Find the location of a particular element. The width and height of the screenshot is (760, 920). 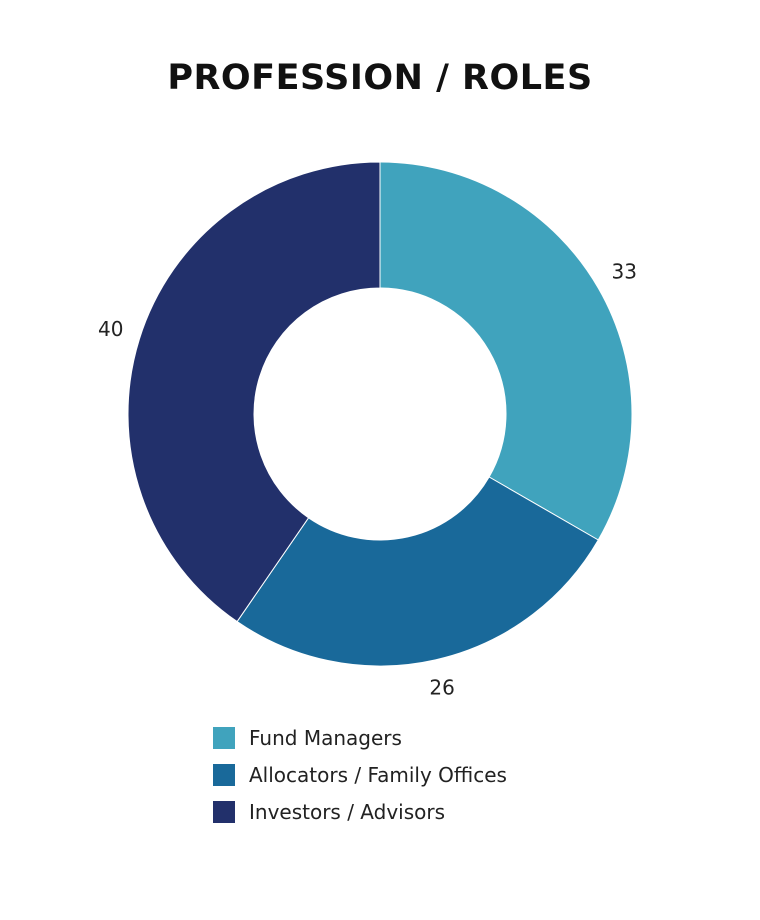

legend-label: Fund Managers is located at coordinates (325, 737).